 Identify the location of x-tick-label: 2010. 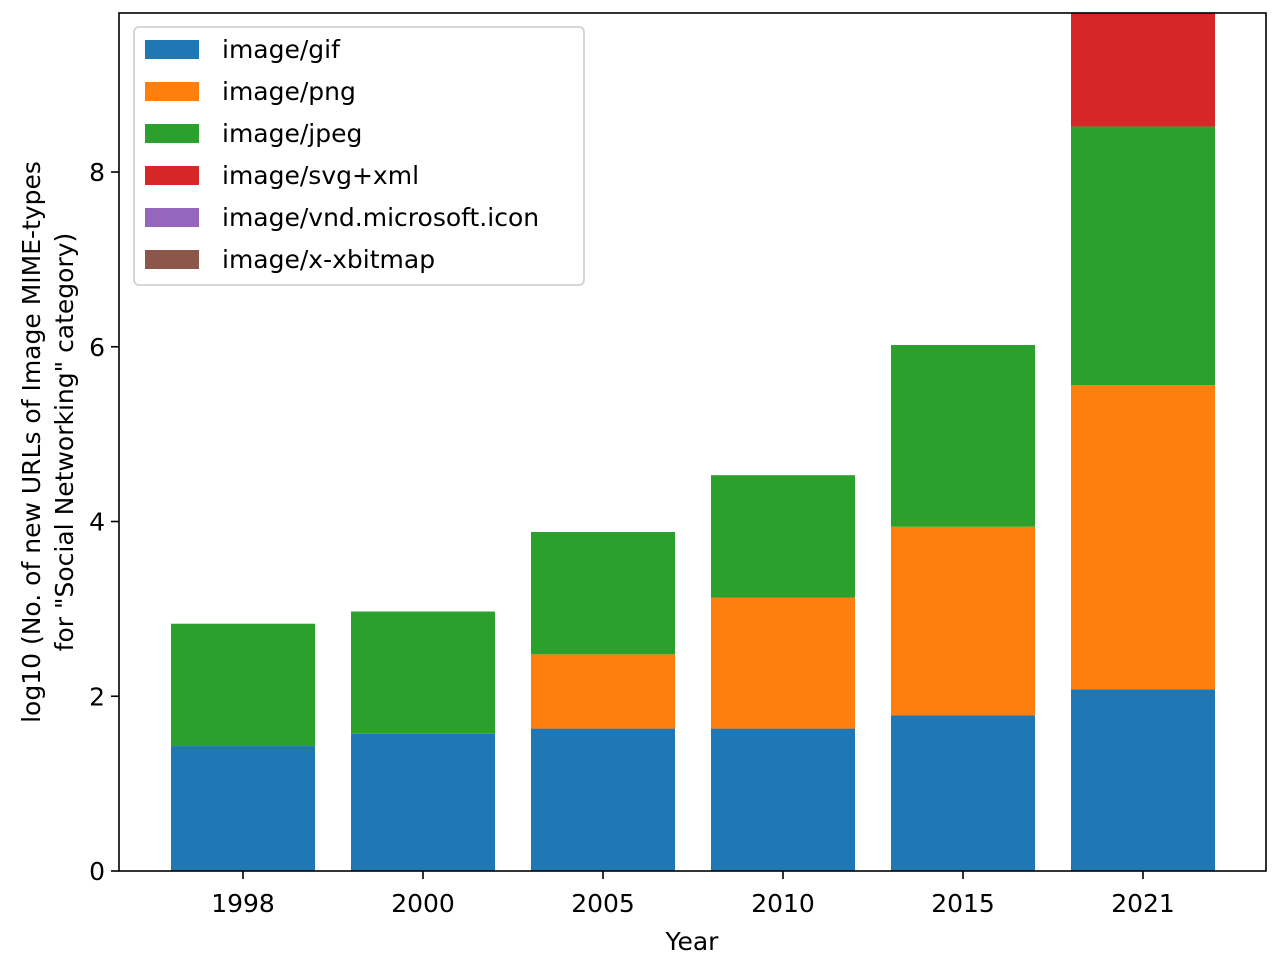
(783, 903).